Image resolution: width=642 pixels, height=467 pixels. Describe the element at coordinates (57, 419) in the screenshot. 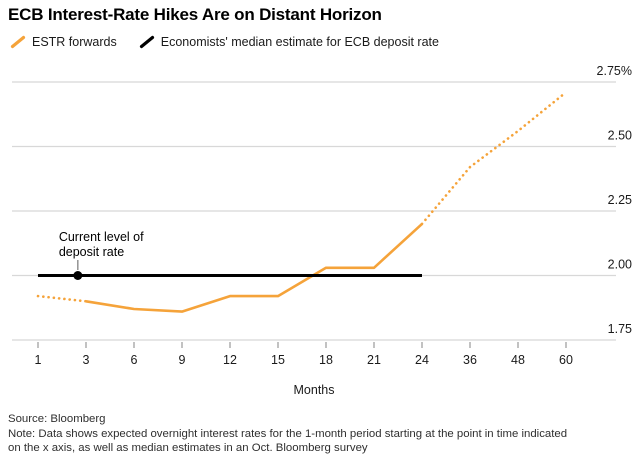

I see `source-text: Source: Bloomberg` at that location.